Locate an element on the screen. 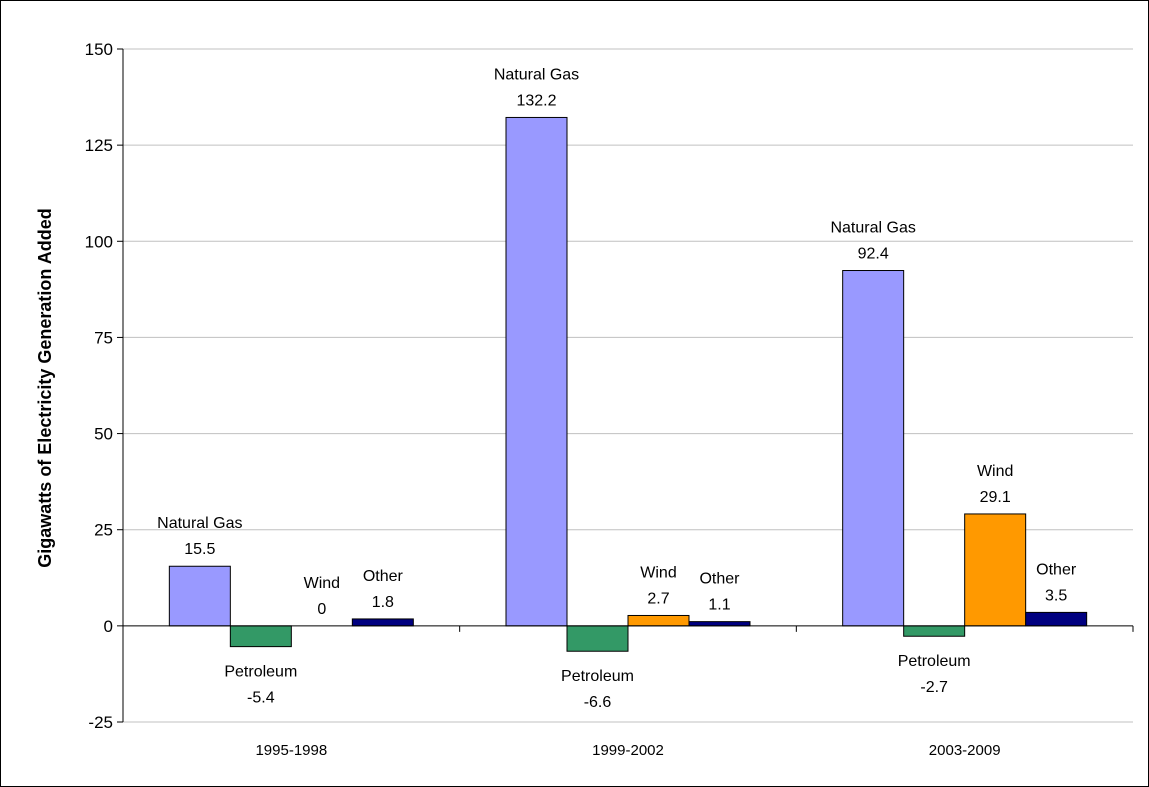  x-tick-label: 1995-1998 is located at coordinates (291, 750).